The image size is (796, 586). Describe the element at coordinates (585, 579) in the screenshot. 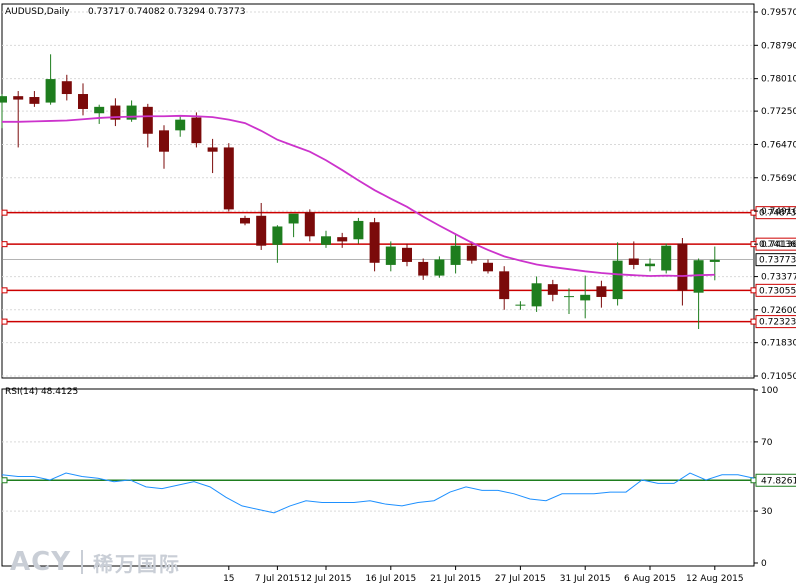

I see `x-tick-label: 31 Jul 2015` at that location.